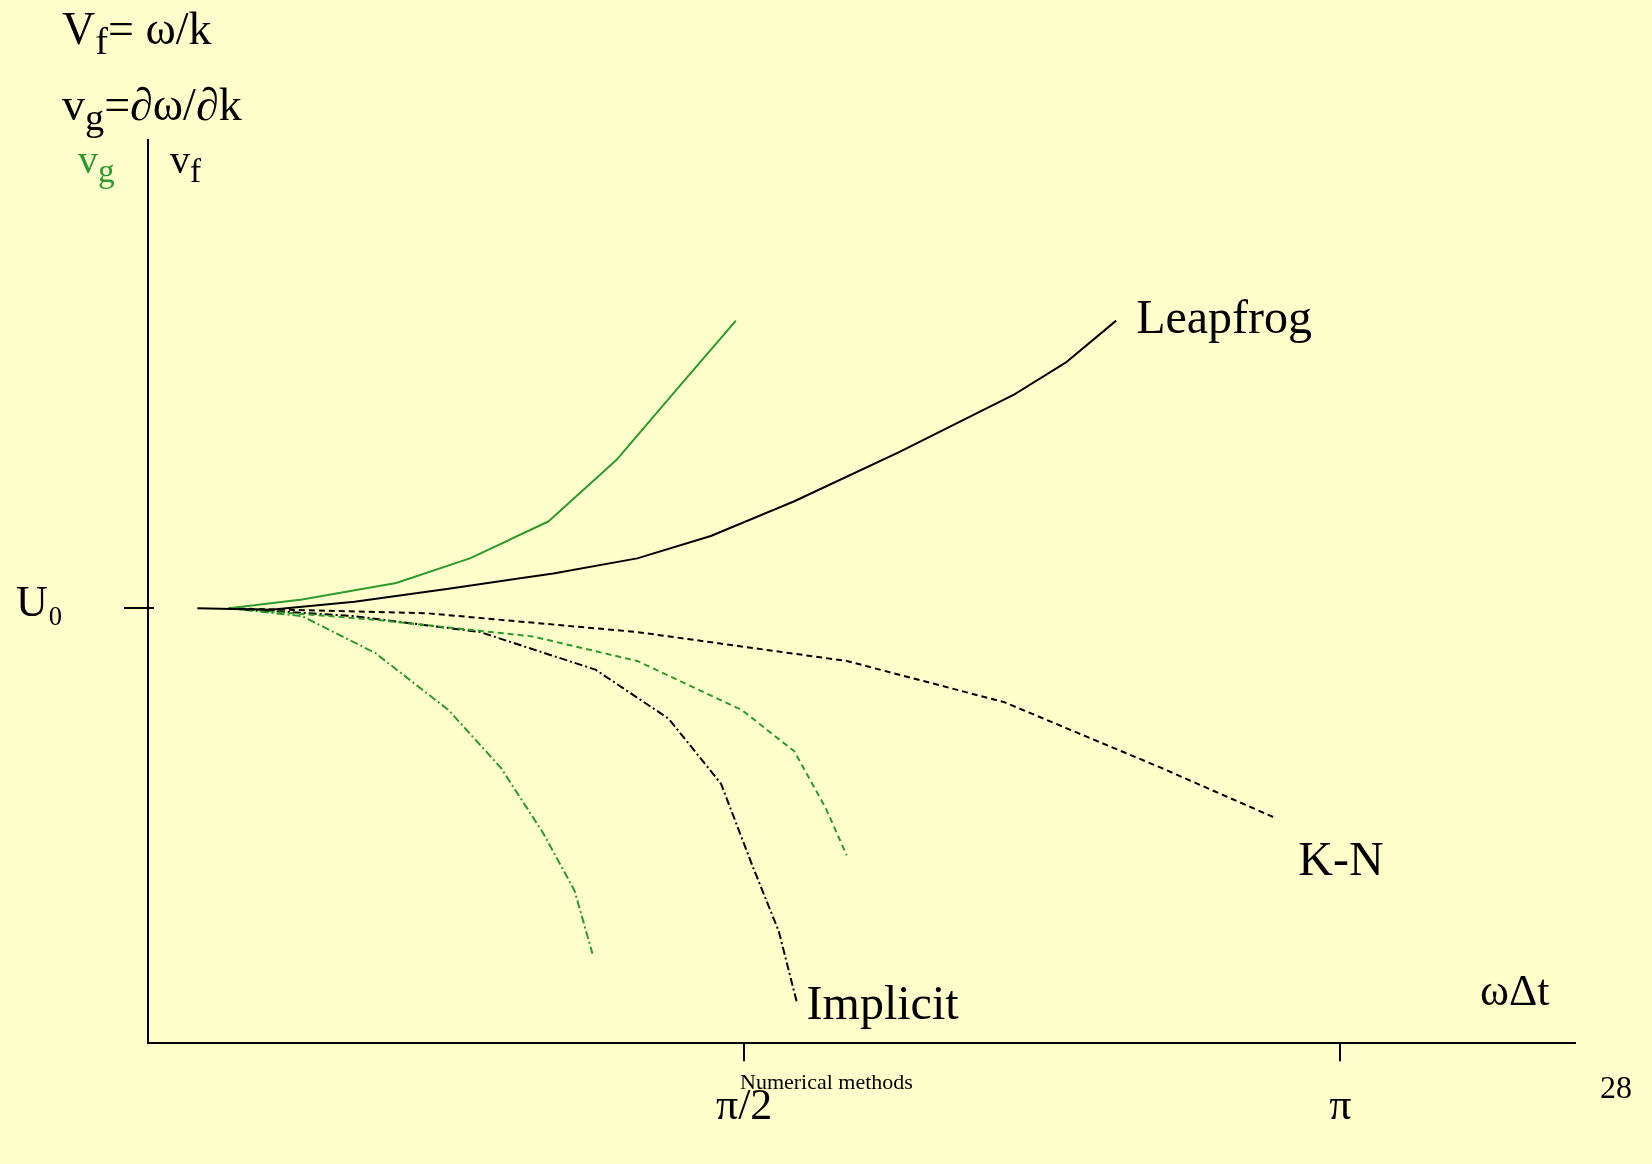 This screenshot has width=1652, height=1164. What do you see at coordinates (40, 602) in the screenshot?
I see `text: U₀` at bounding box center [40, 602].